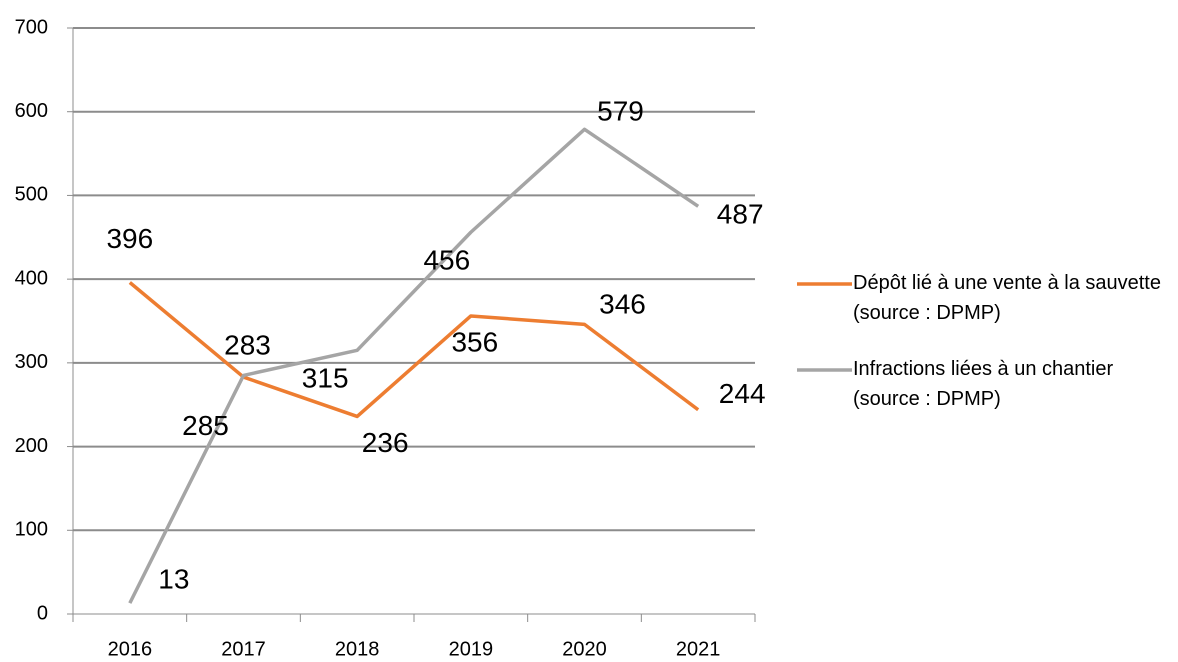  What do you see at coordinates (584, 649) in the screenshot?
I see `x-tick-label: 2020` at bounding box center [584, 649].